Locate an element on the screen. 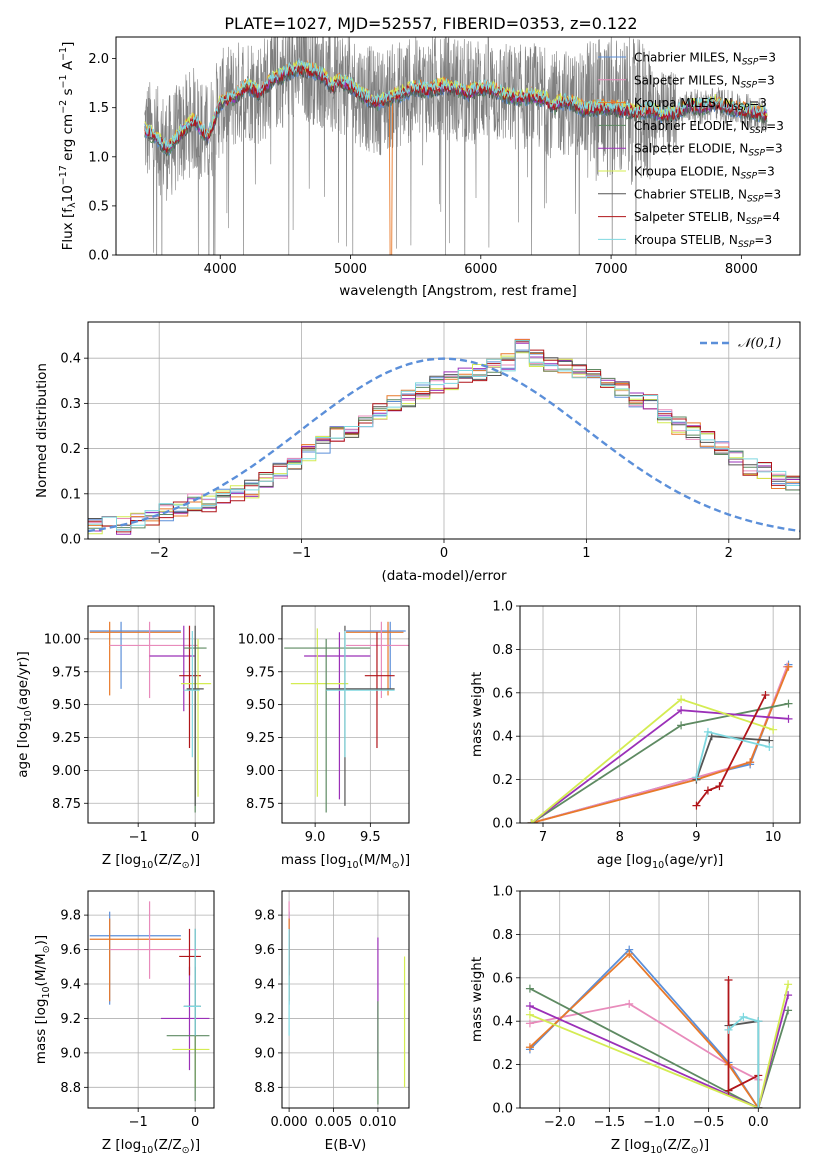  mass_weight_vs_Z-ytick-label: 0.8 is located at coordinates (502, 935).